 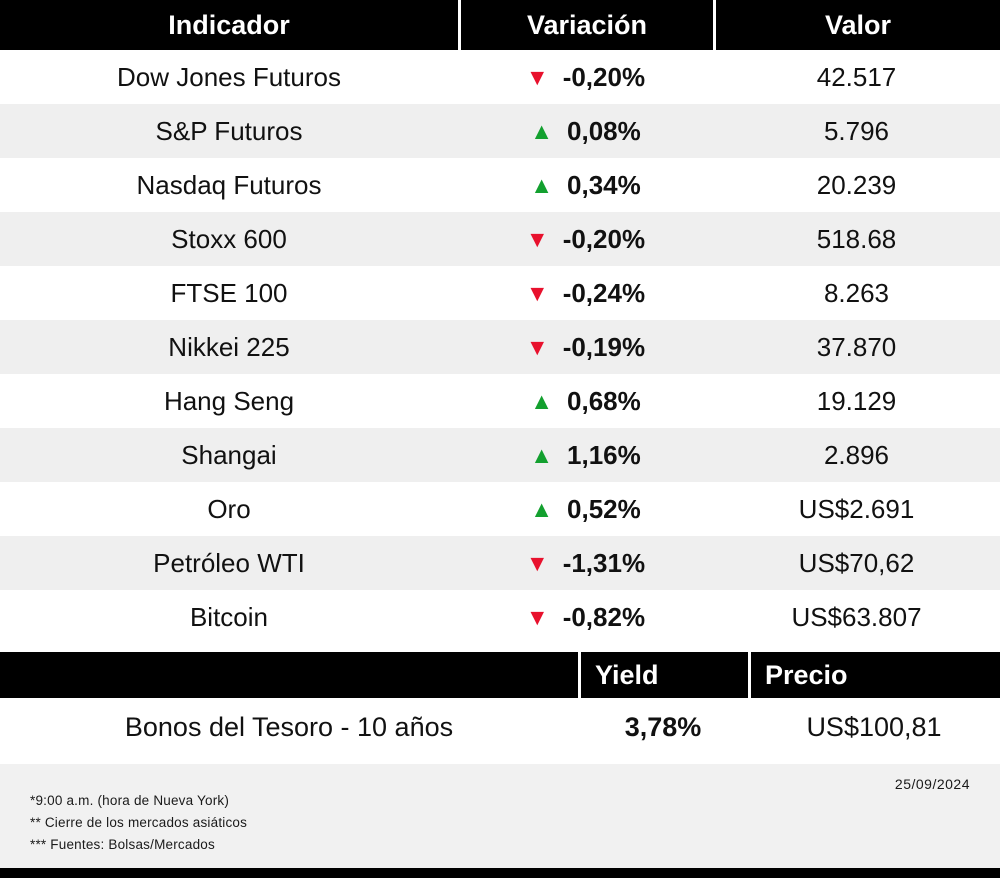 What do you see at coordinates (229, 616) in the screenshot?
I see `indicator-name: Bitcoin` at bounding box center [229, 616].